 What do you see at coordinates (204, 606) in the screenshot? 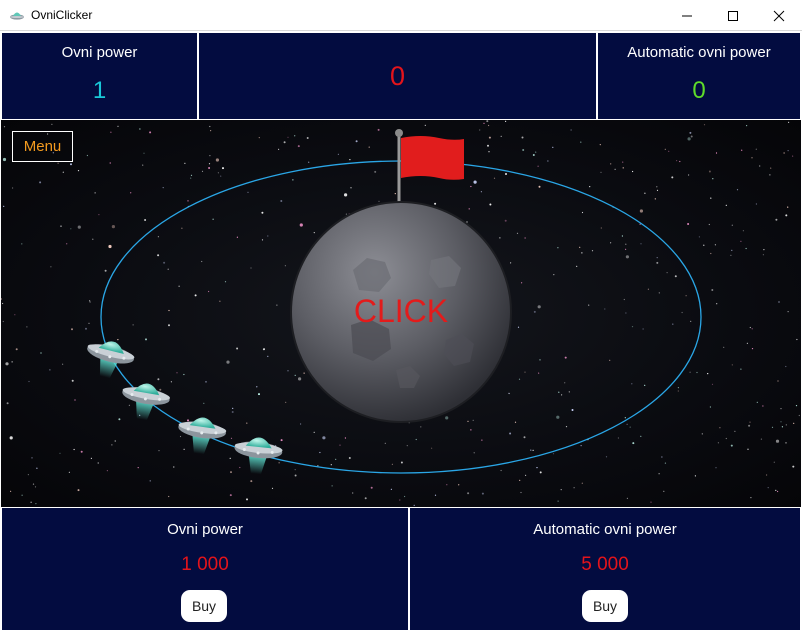
I see `buy-ovni-power-button: Buy` at bounding box center [204, 606].